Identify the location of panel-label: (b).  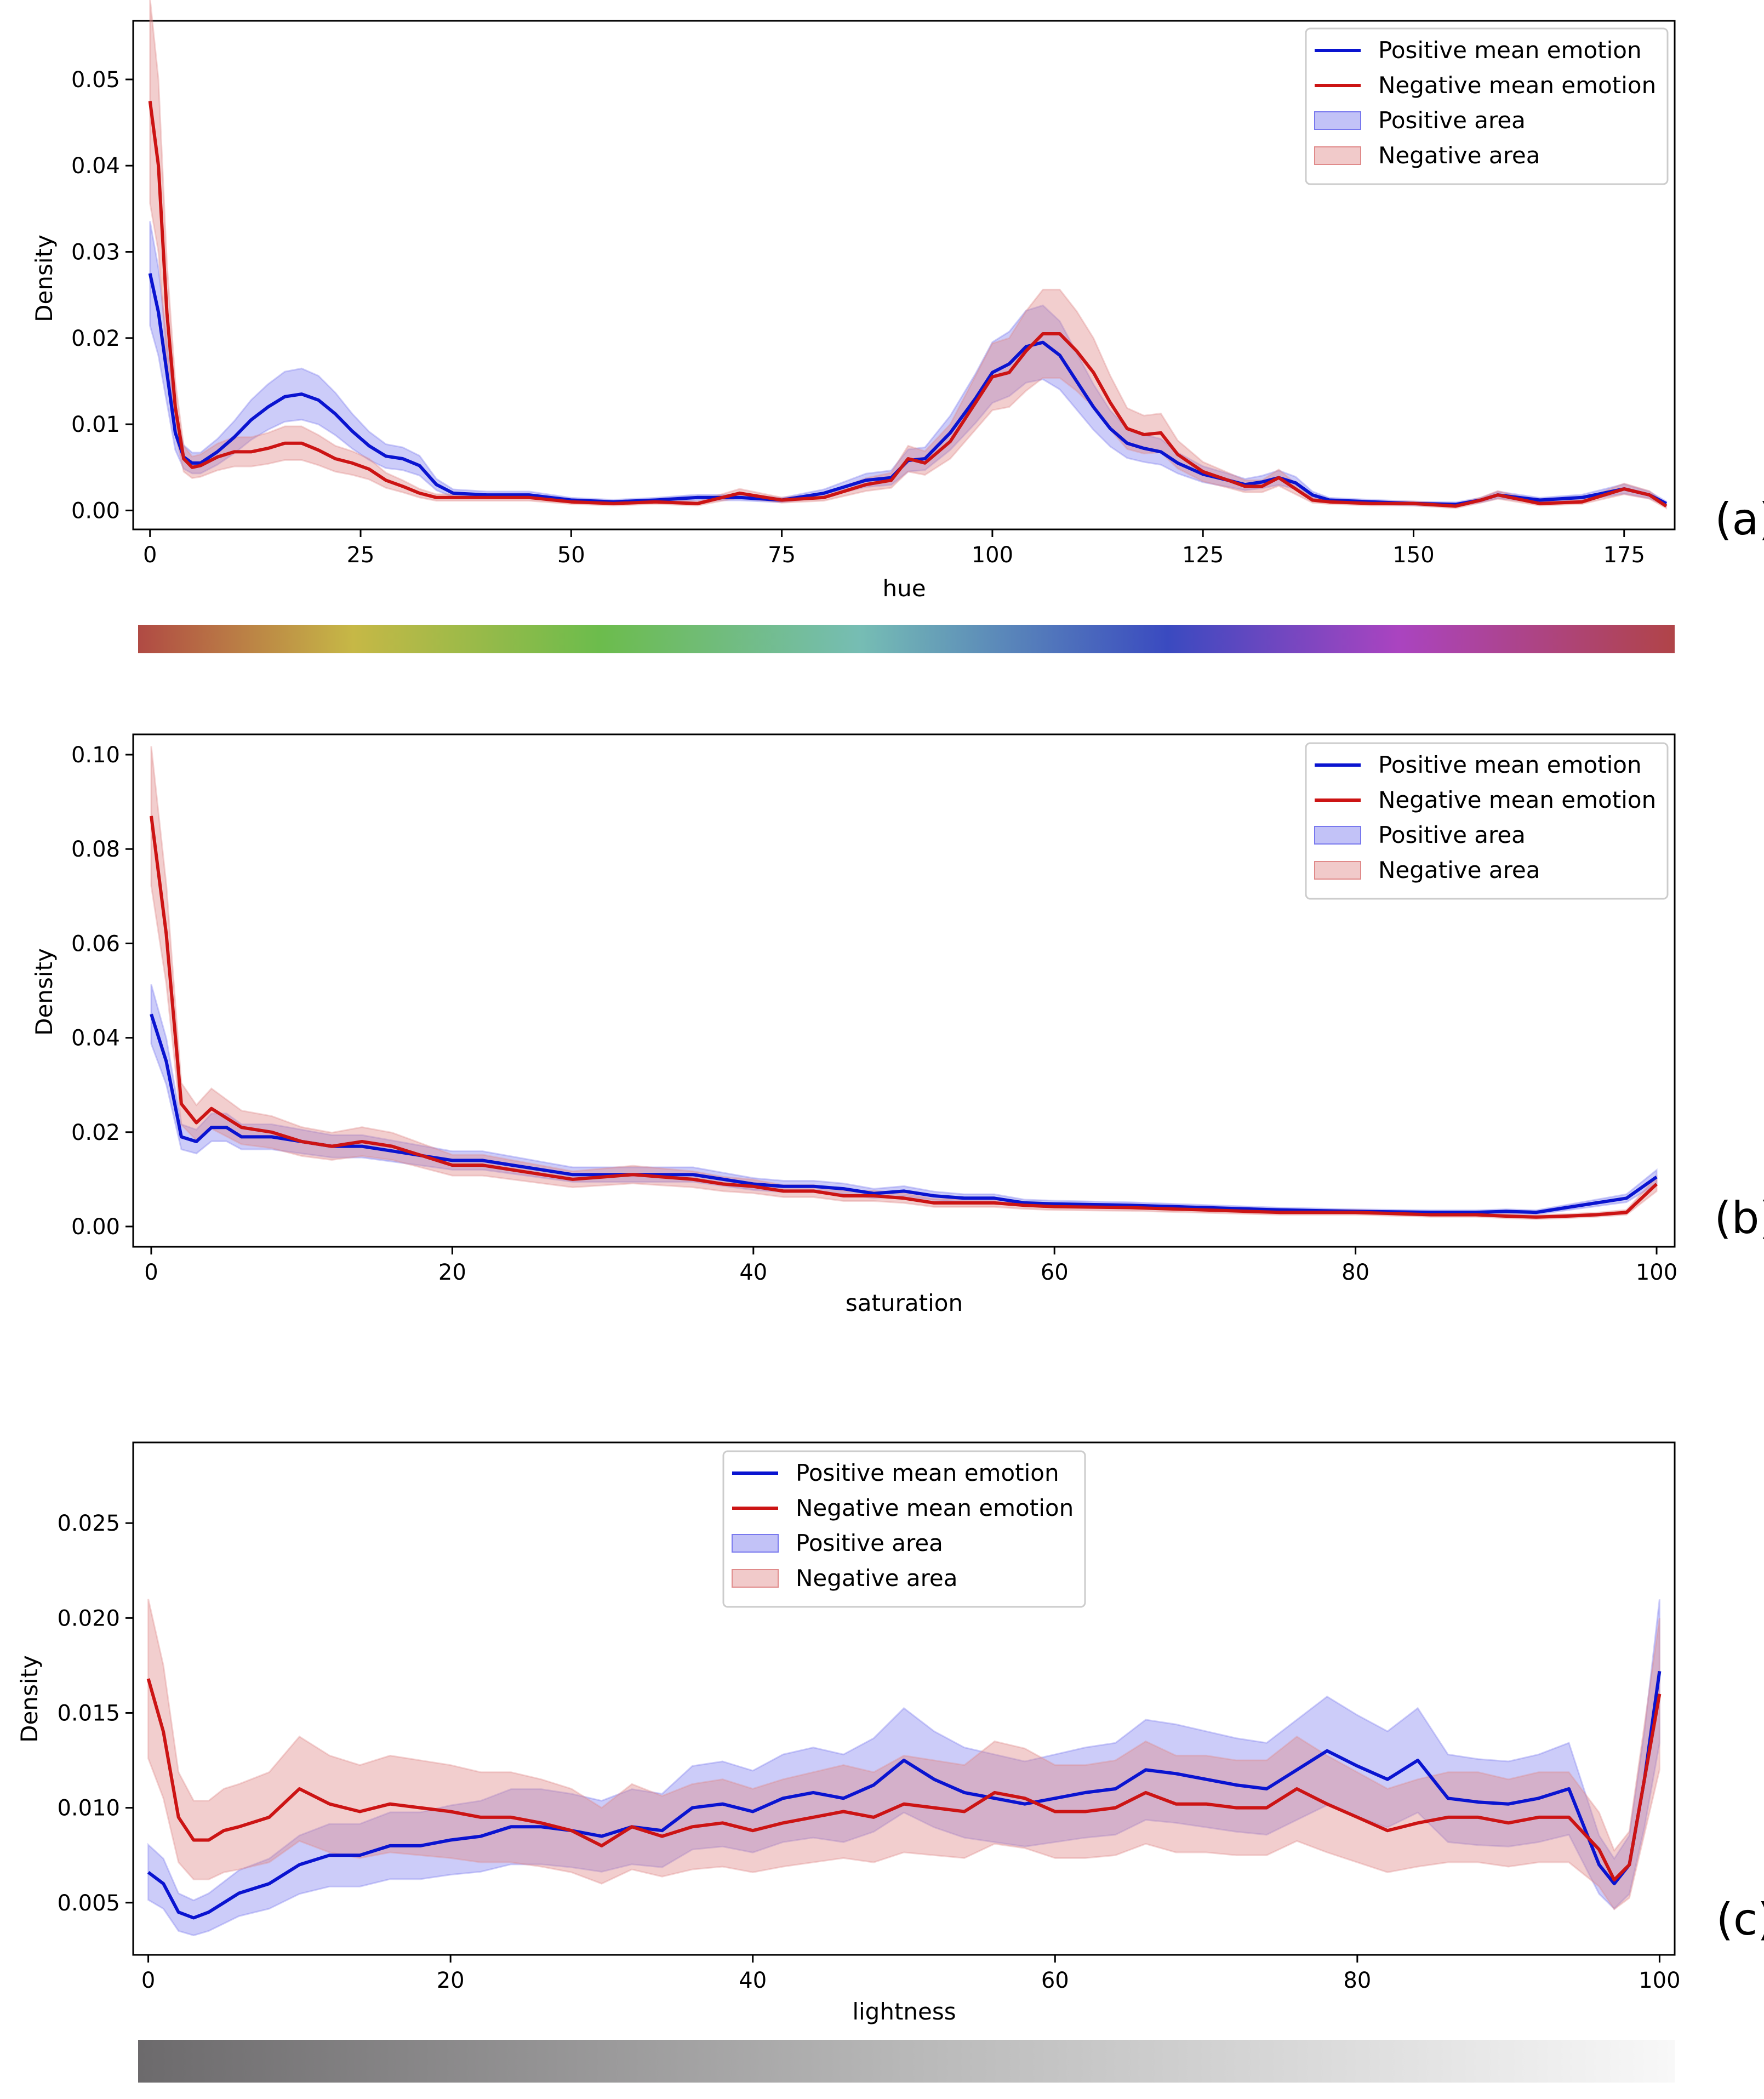
(1739, 1218).